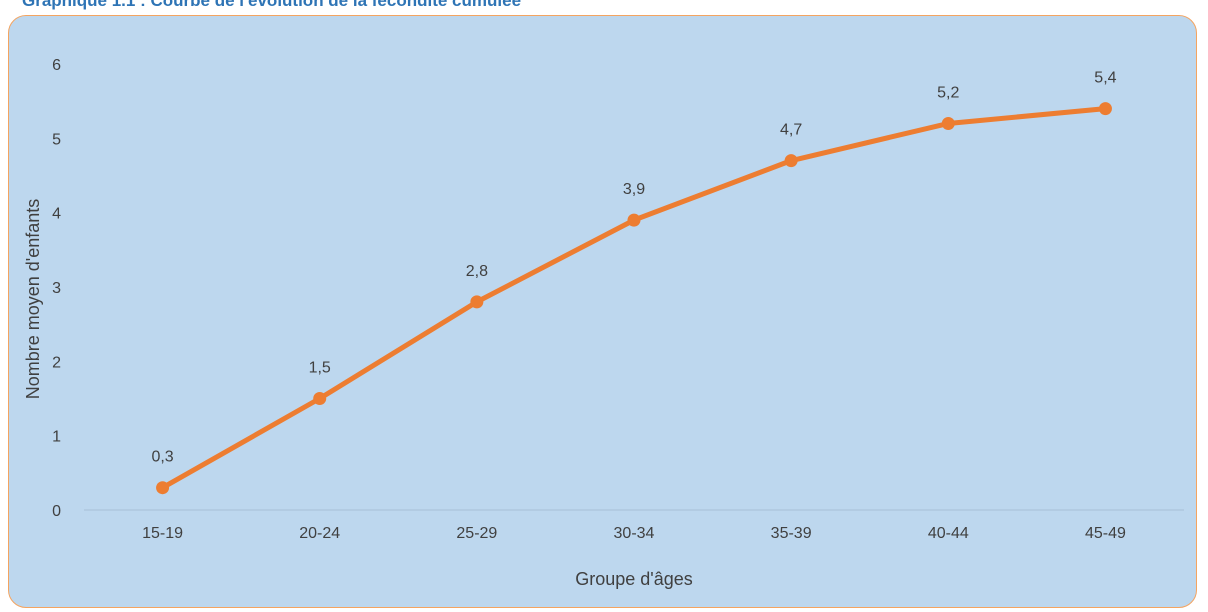 This screenshot has height=612, width=1208. What do you see at coordinates (1105, 78) in the screenshot?
I see `data-label: 5,4` at bounding box center [1105, 78].